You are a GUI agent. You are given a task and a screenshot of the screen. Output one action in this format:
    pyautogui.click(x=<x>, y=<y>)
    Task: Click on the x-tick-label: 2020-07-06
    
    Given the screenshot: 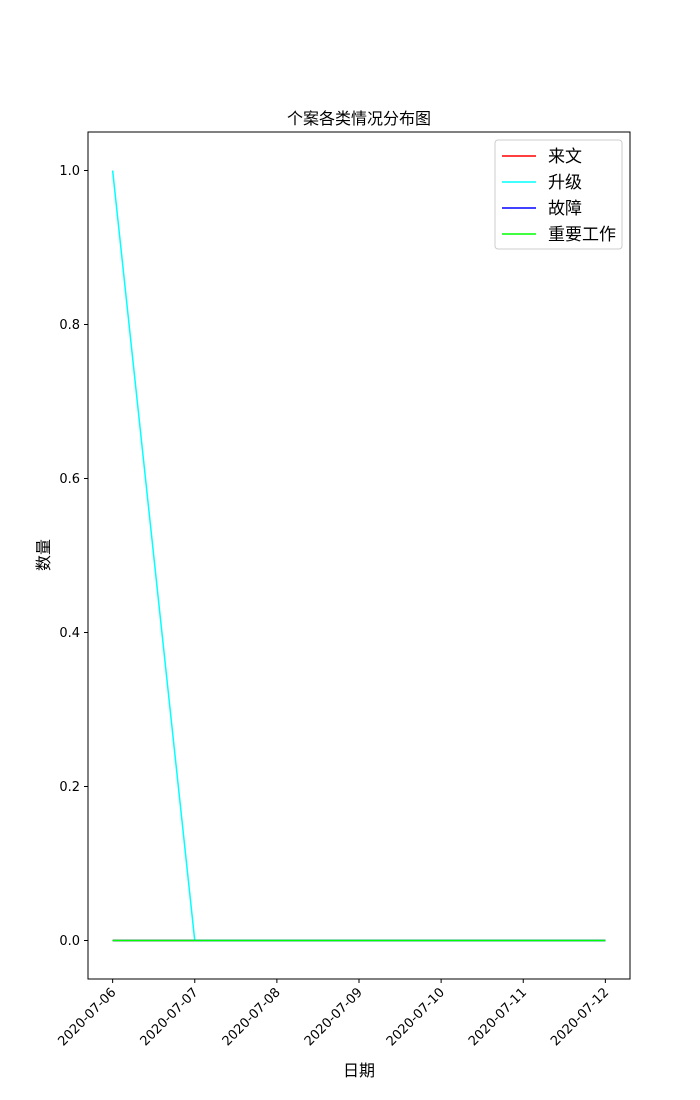 What is the action you would take?
    pyautogui.click(x=87, y=1017)
    